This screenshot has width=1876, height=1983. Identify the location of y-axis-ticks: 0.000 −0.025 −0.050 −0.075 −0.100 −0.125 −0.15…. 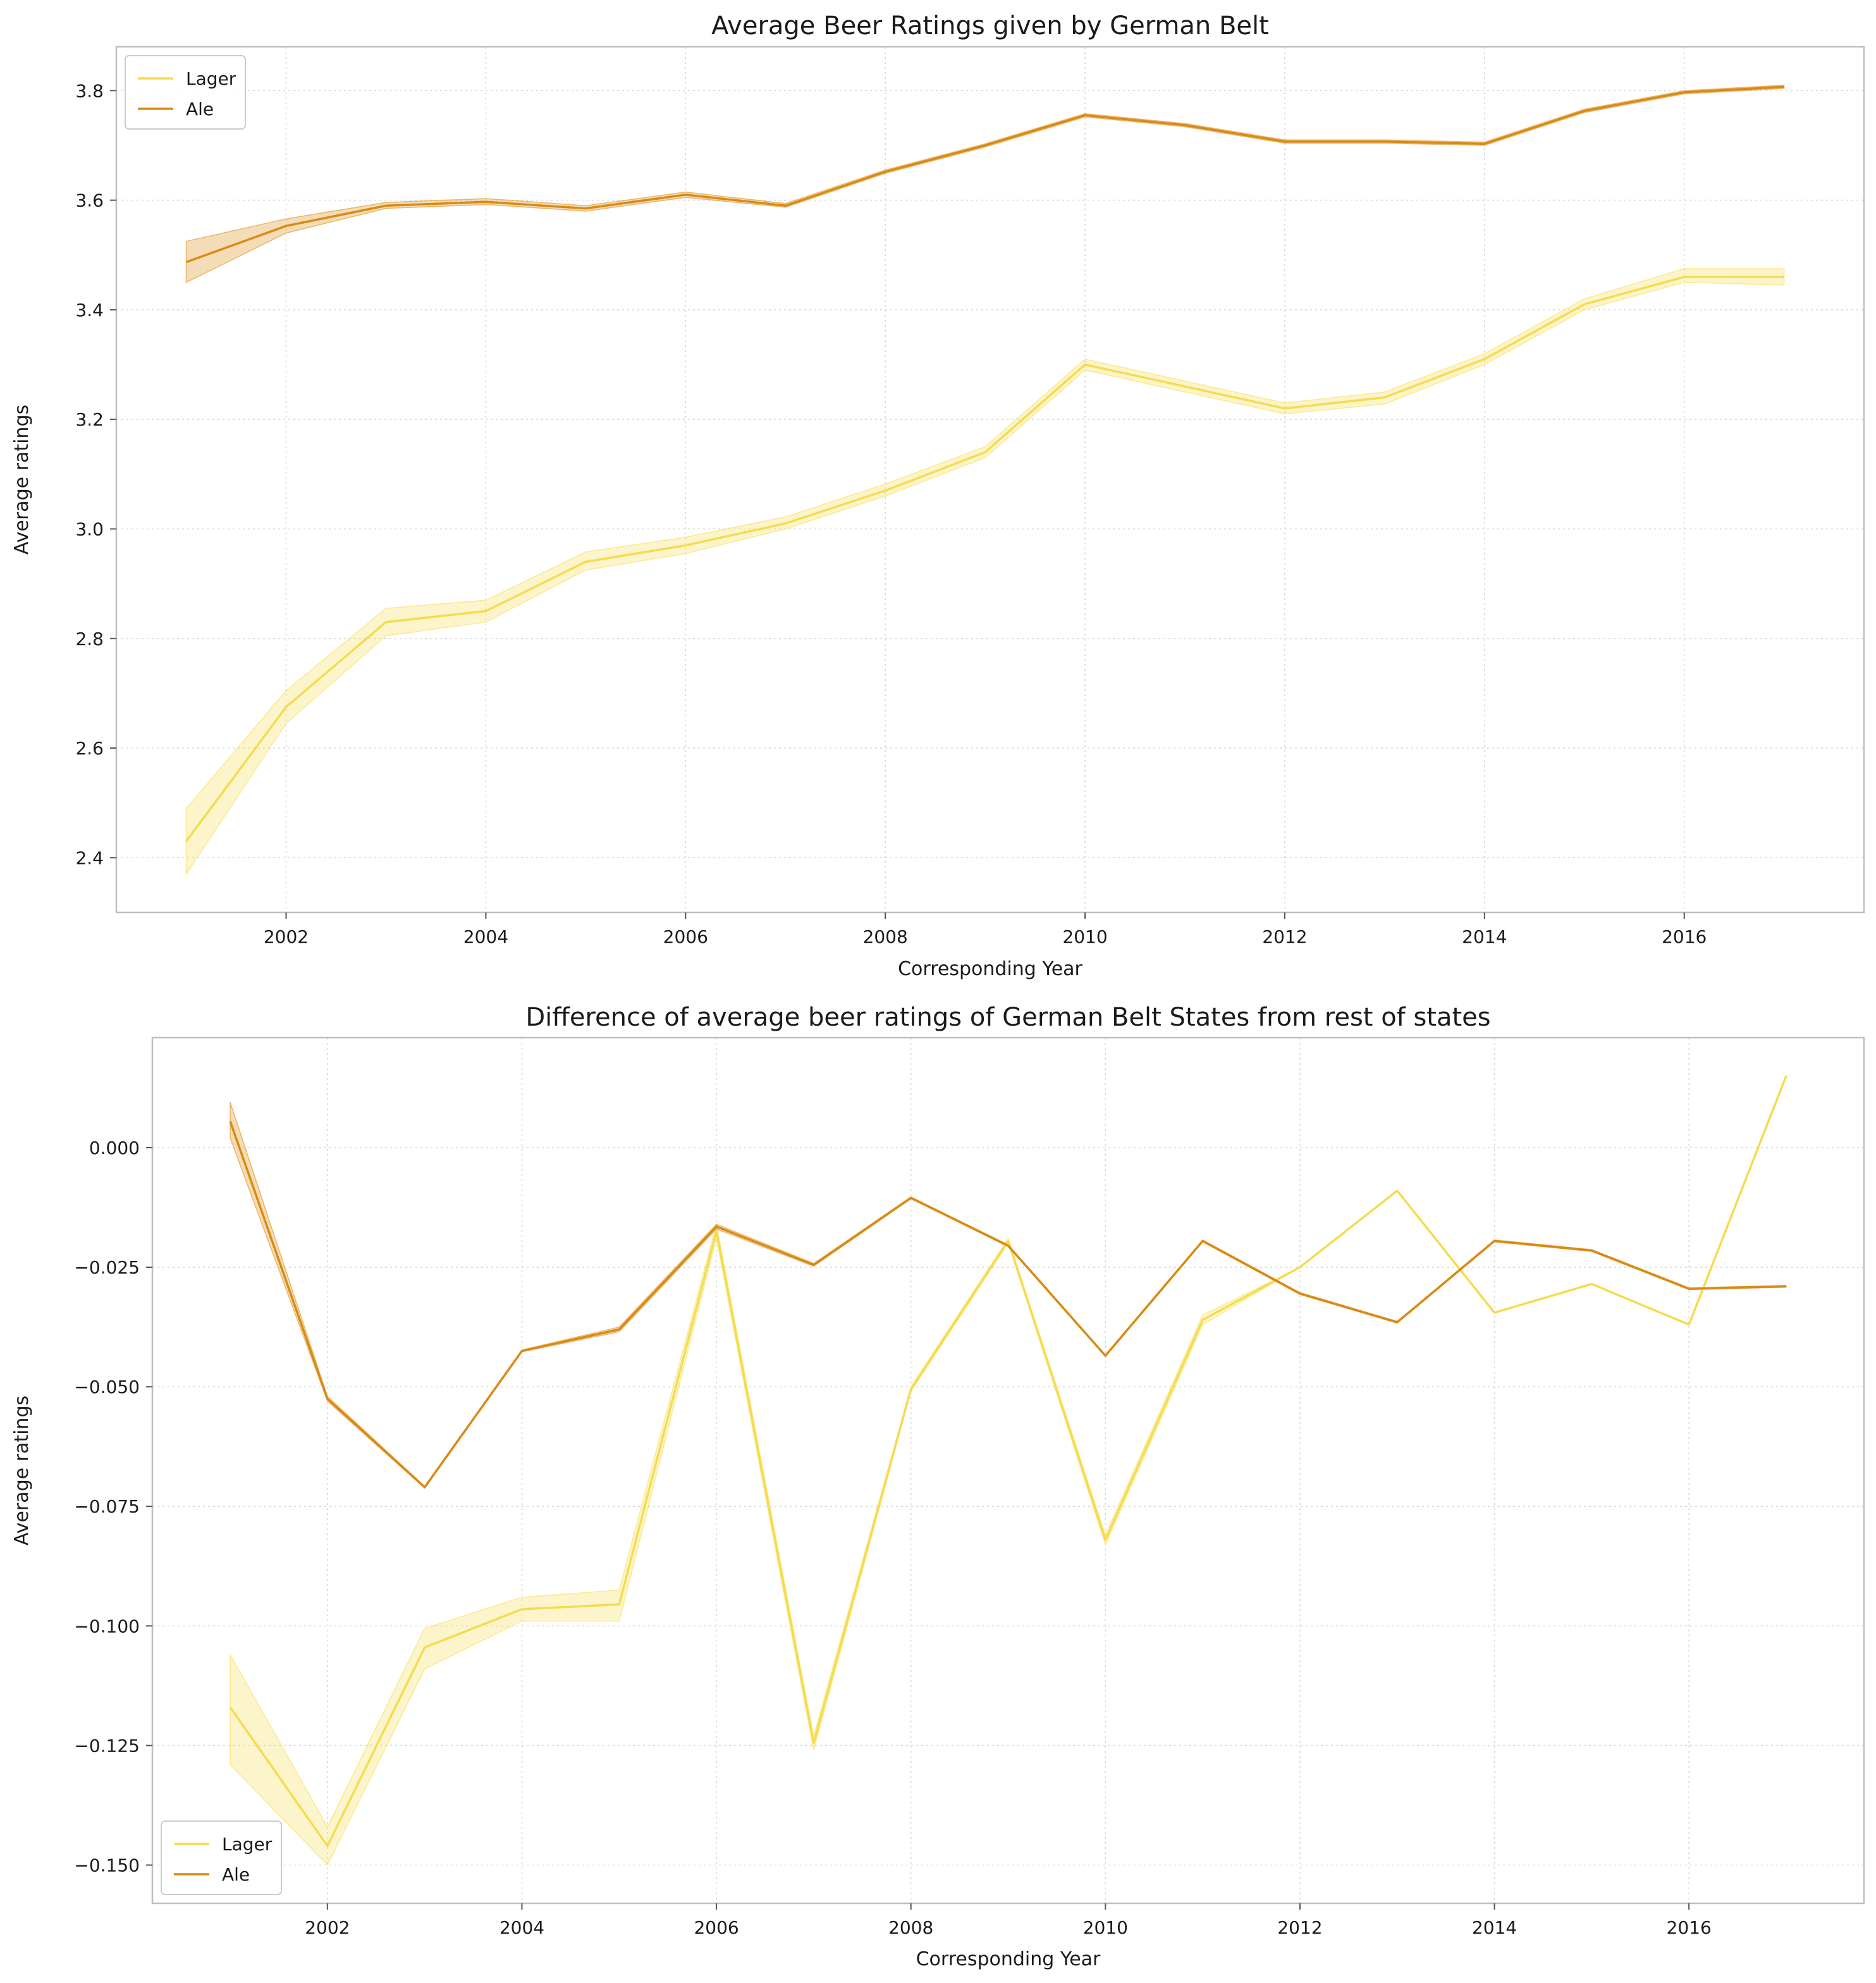
(113, 1507).